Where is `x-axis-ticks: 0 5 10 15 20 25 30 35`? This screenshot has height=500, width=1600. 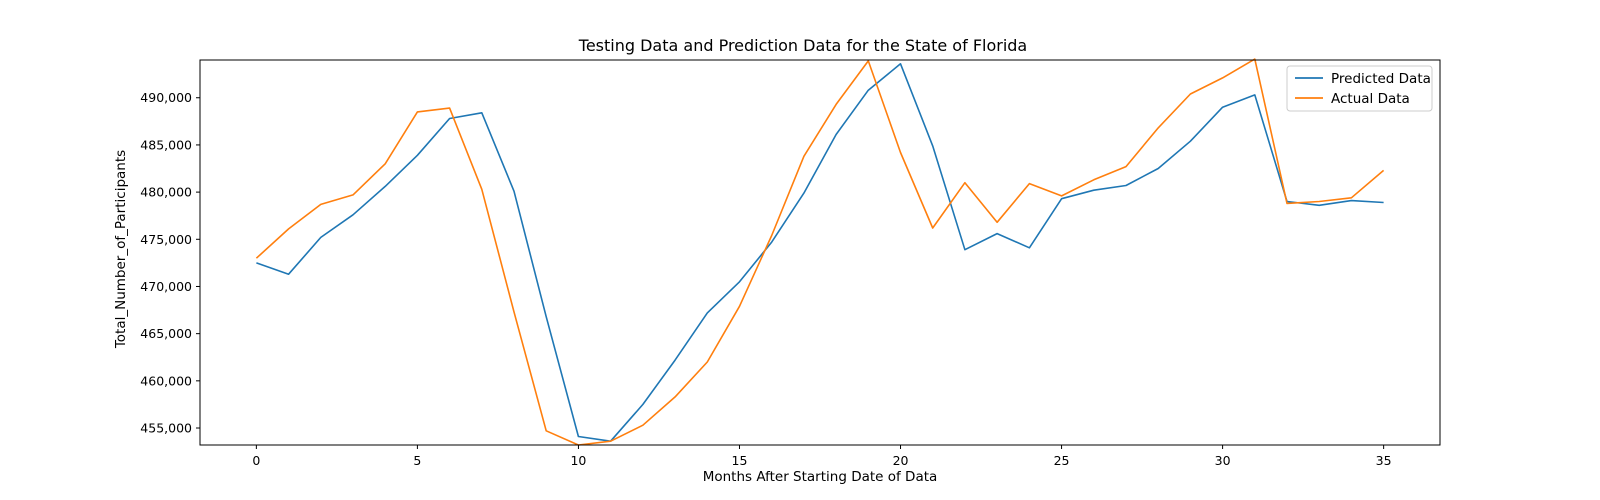 x-axis-ticks: 0 5 10 15 20 25 30 35 is located at coordinates (822, 456).